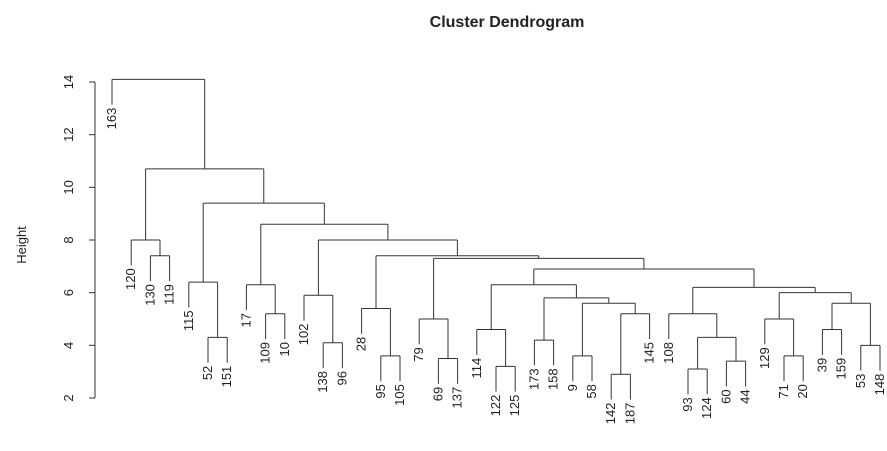 The image size is (887, 451). What do you see at coordinates (879, 385) in the screenshot?
I see `leaf-label: 148` at bounding box center [879, 385].